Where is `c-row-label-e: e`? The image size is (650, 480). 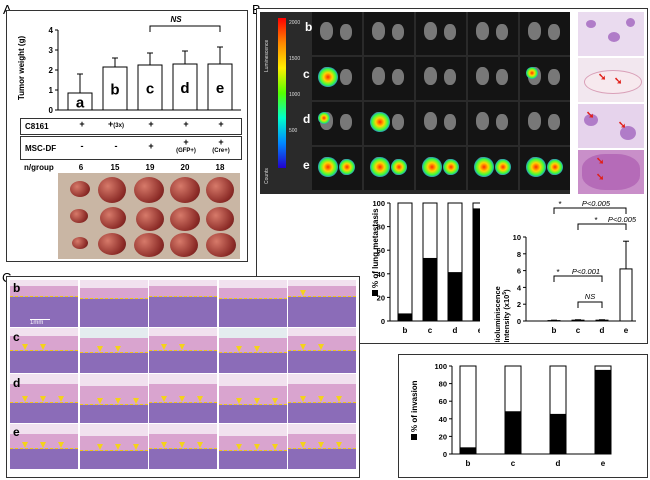
c-row-label-e: e is located at coordinates (16, 432).